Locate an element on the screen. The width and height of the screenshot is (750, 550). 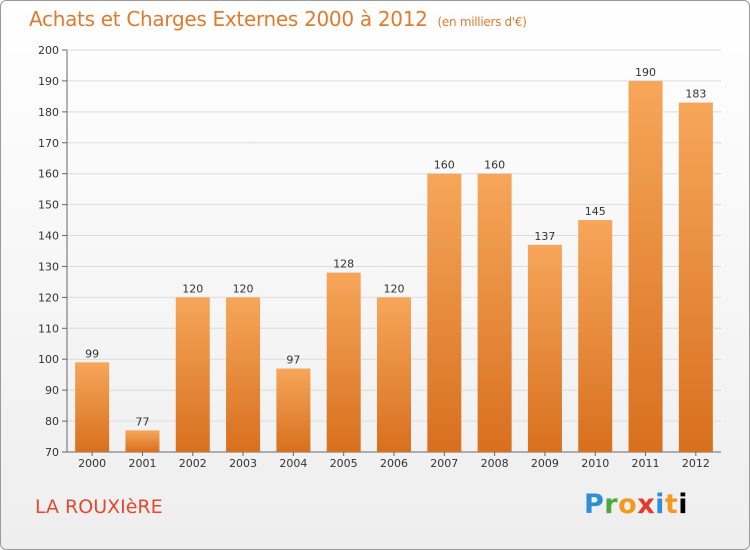
x-tick-label: 2008 is located at coordinates (495, 463).